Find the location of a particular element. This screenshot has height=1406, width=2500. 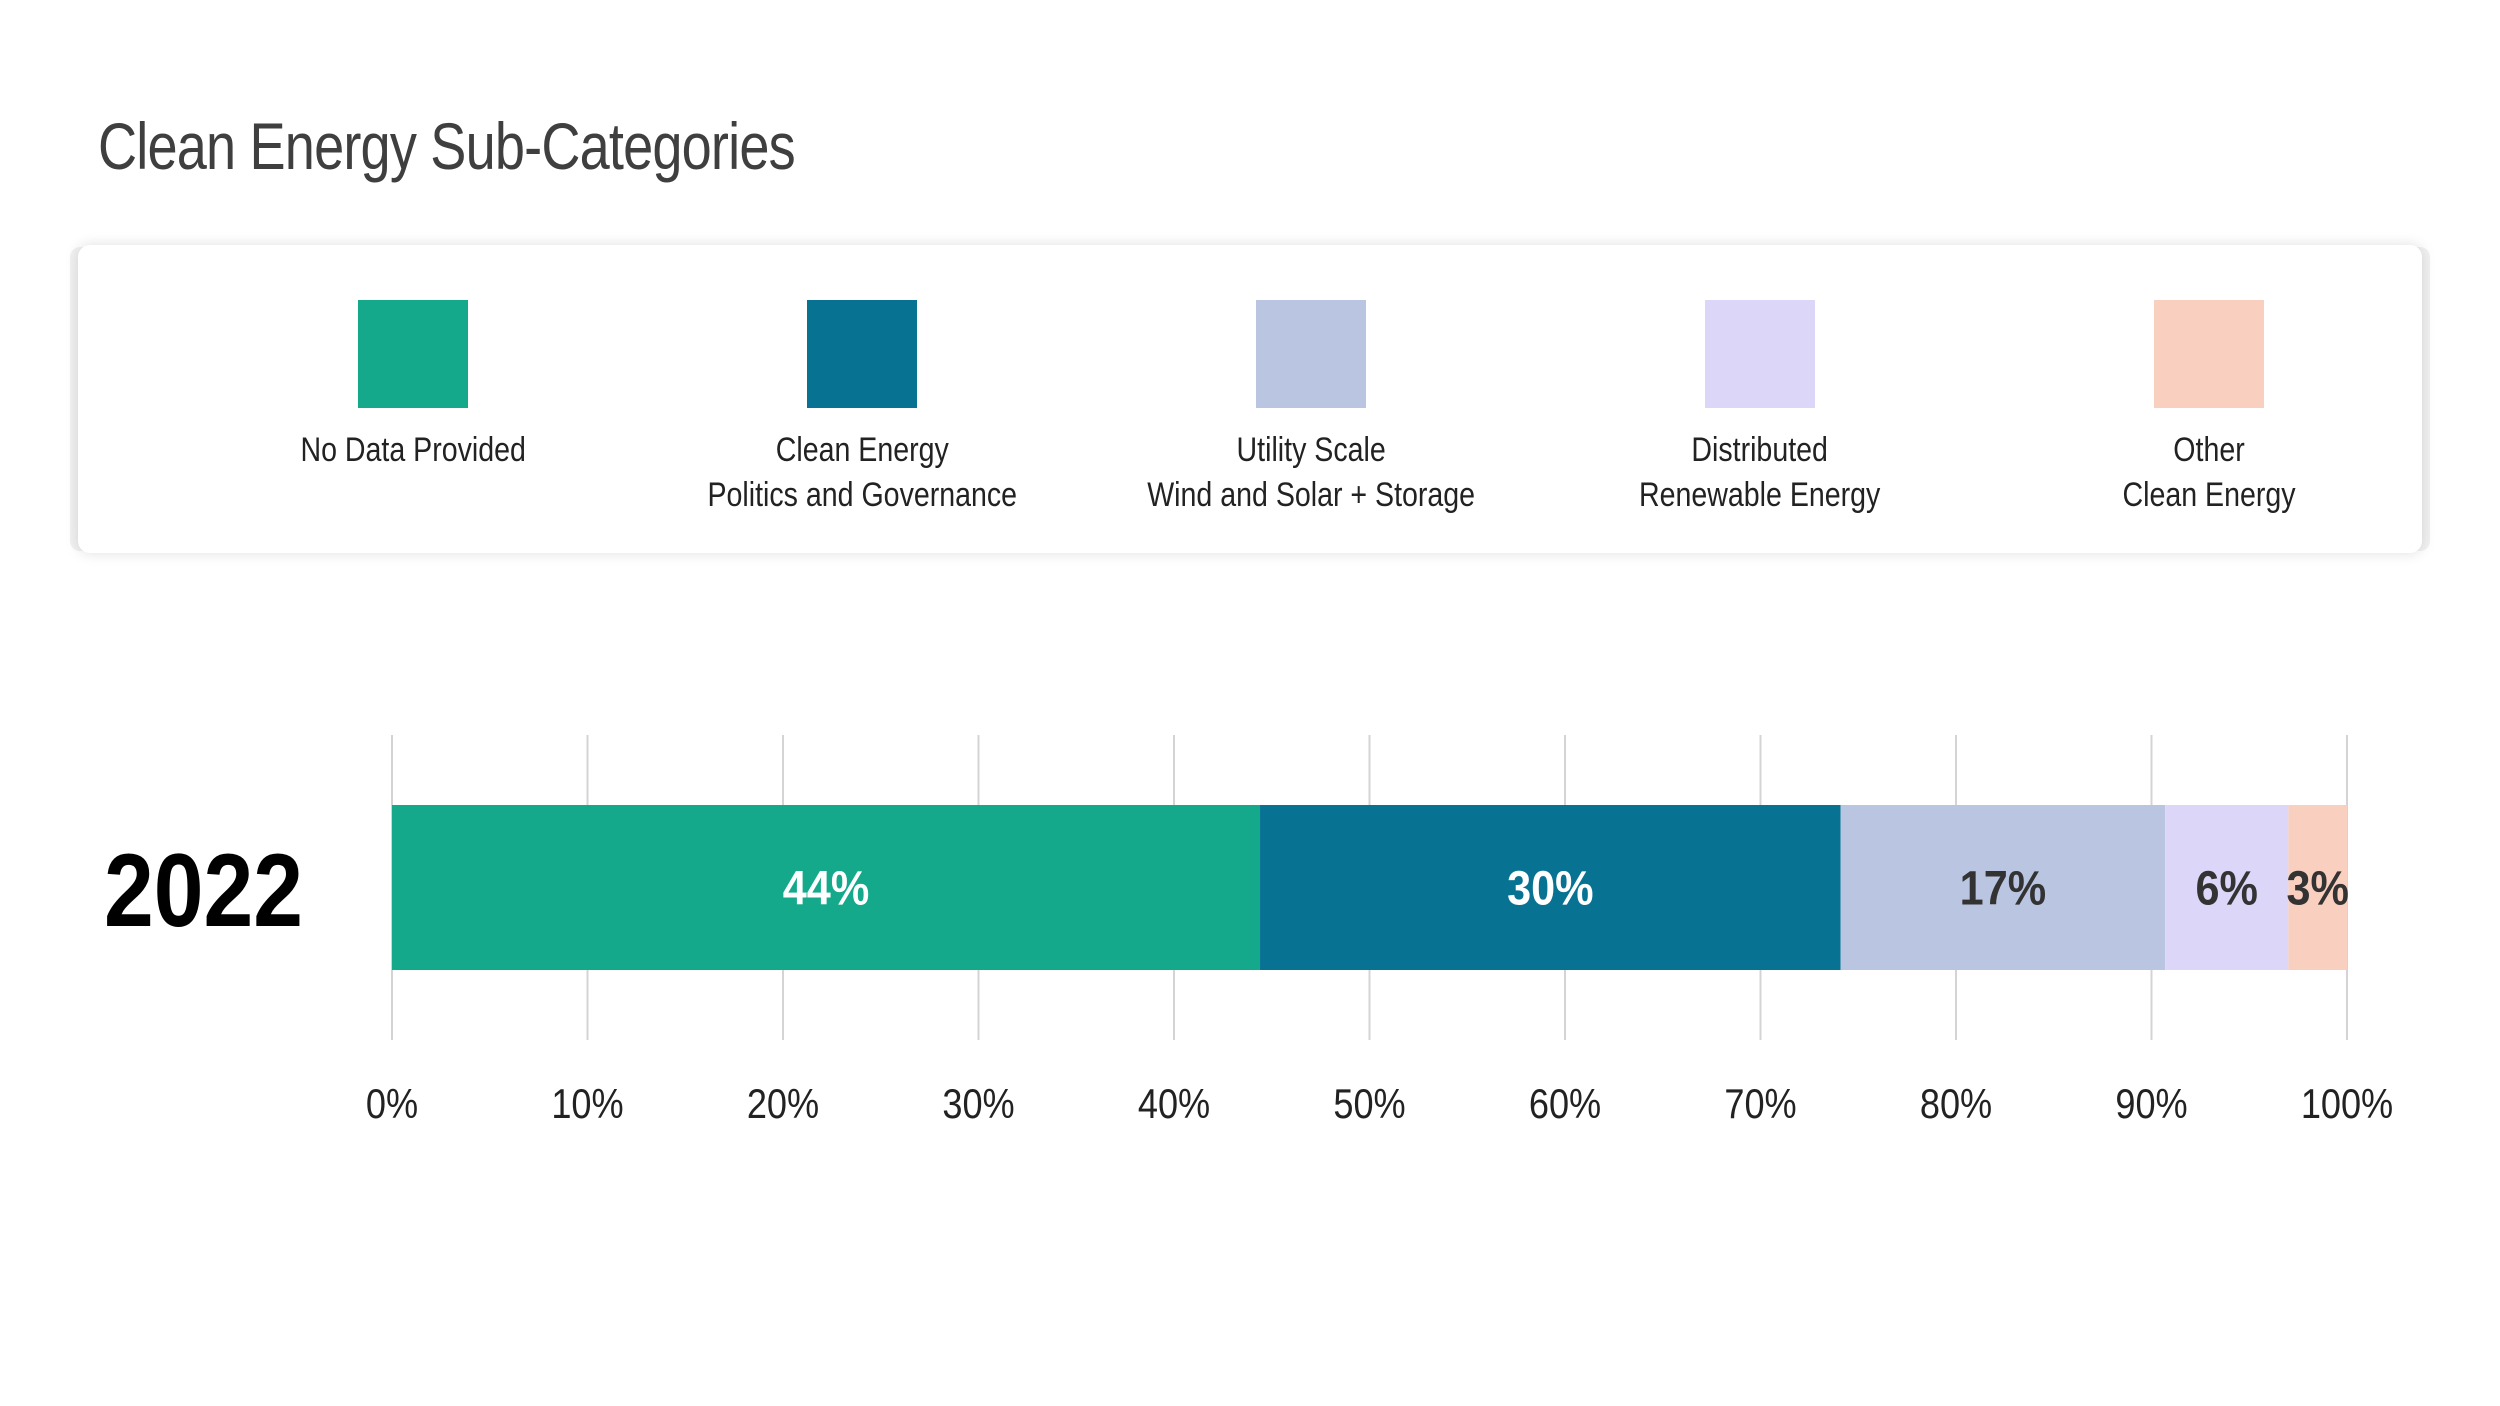

x-tick-label: 50% is located at coordinates (1369, 1105).